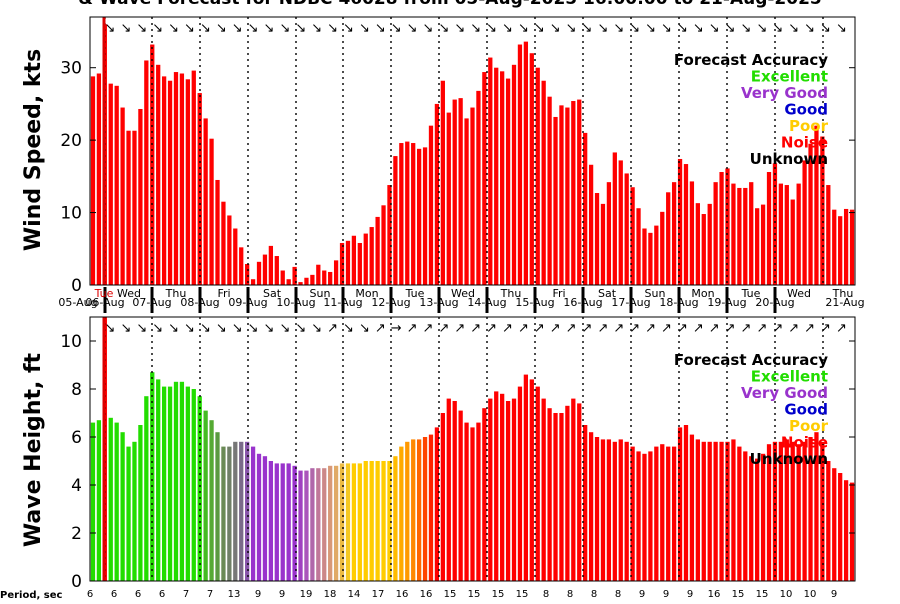  I want to click on day-name-label: Sat, so click(272, 293).